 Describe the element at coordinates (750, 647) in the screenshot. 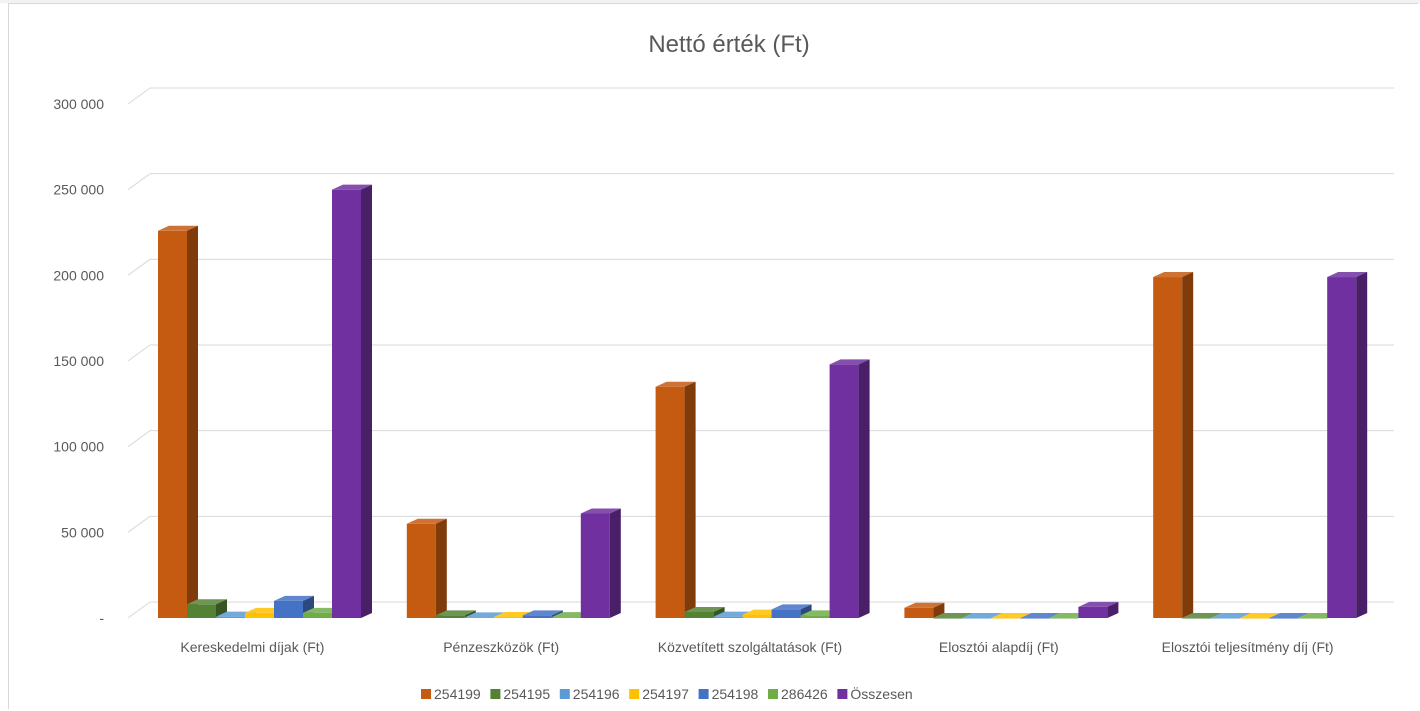

I see `x-tick-label: Közvetített szolgáltatások (Ft)` at that location.